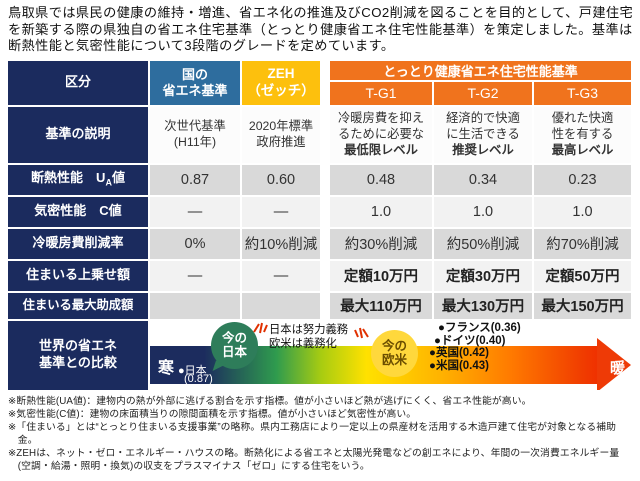 The width and height of the screenshot is (640, 481). I want to click on national-header-line2: 省エネ基準, so click(195, 90).